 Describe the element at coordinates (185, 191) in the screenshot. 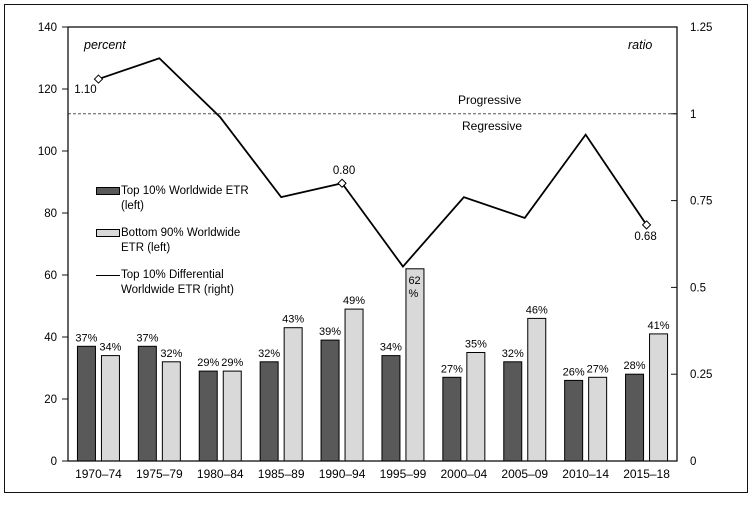

I see `legend-label-line1: Top 10% Worldwide ETR` at that location.